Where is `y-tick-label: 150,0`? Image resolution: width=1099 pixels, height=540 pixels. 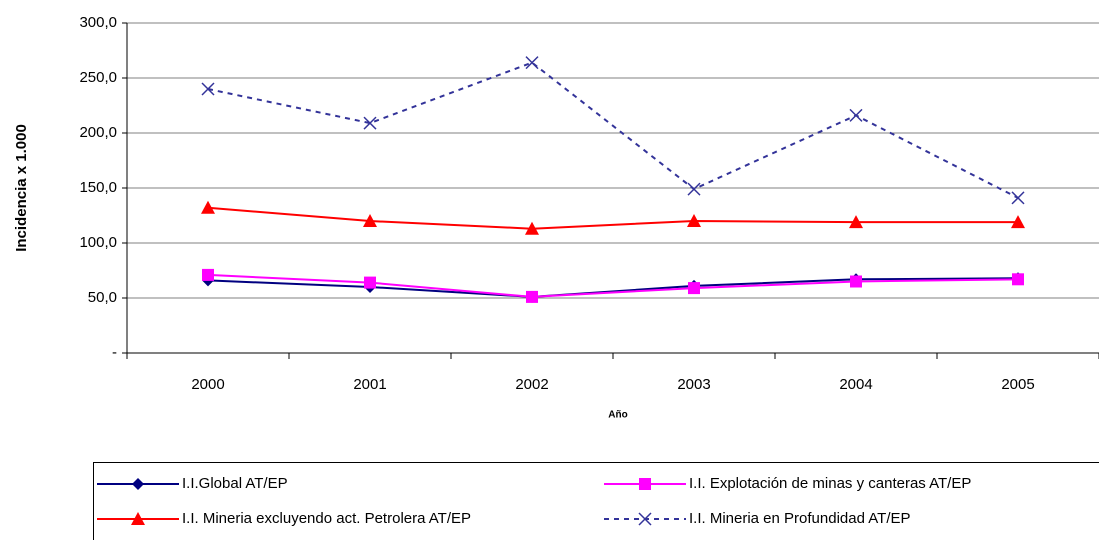 y-tick-label: 150,0 is located at coordinates (98, 187).